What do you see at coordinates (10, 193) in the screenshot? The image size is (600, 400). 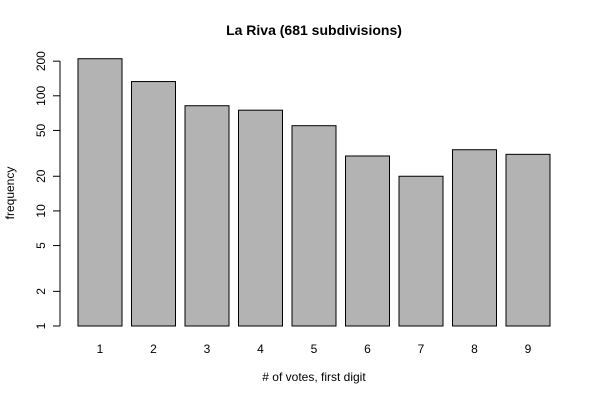 I see `y-axis-label: frequency` at bounding box center [10, 193].